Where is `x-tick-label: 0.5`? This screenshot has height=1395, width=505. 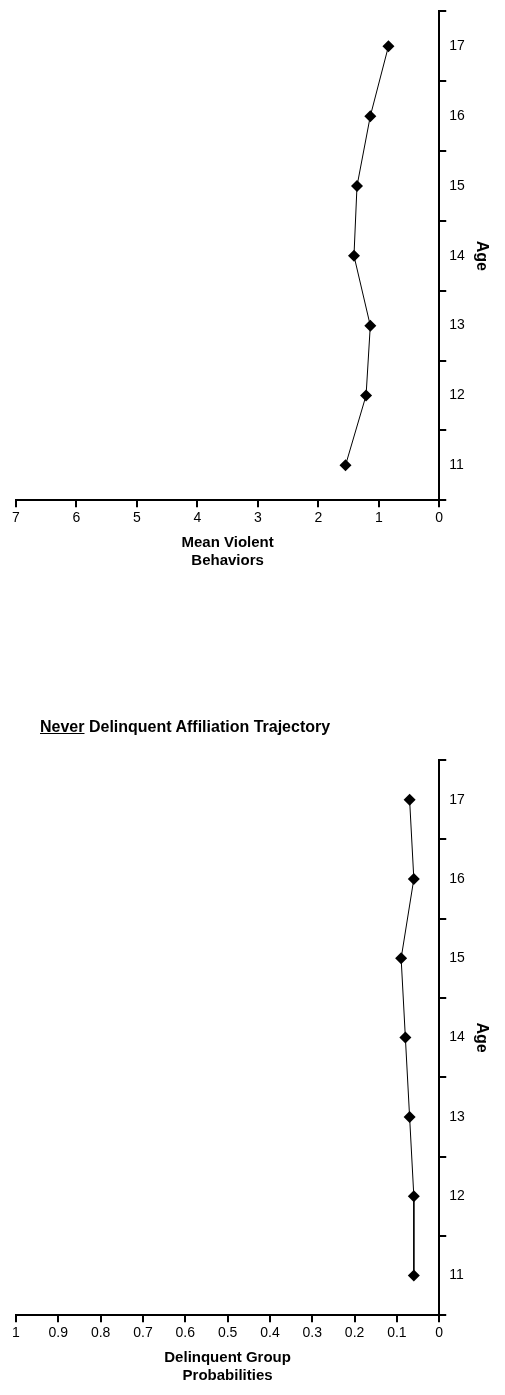
x-tick-label: 0.5 is located at coordinates (227, 1332).